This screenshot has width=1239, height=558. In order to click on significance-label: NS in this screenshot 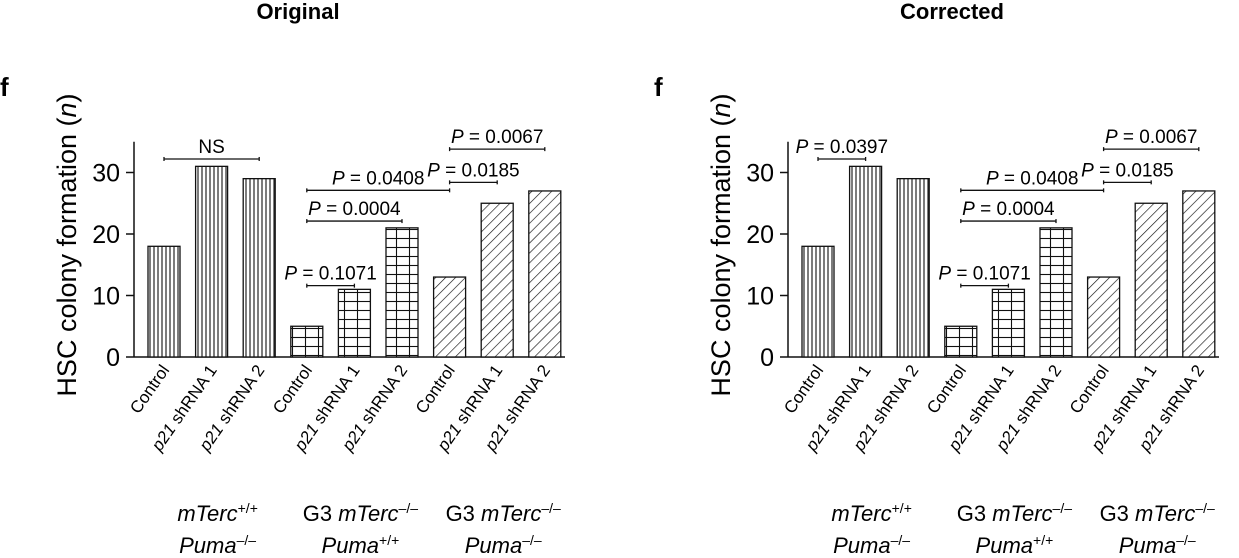, I will do `click(211, 147)`.